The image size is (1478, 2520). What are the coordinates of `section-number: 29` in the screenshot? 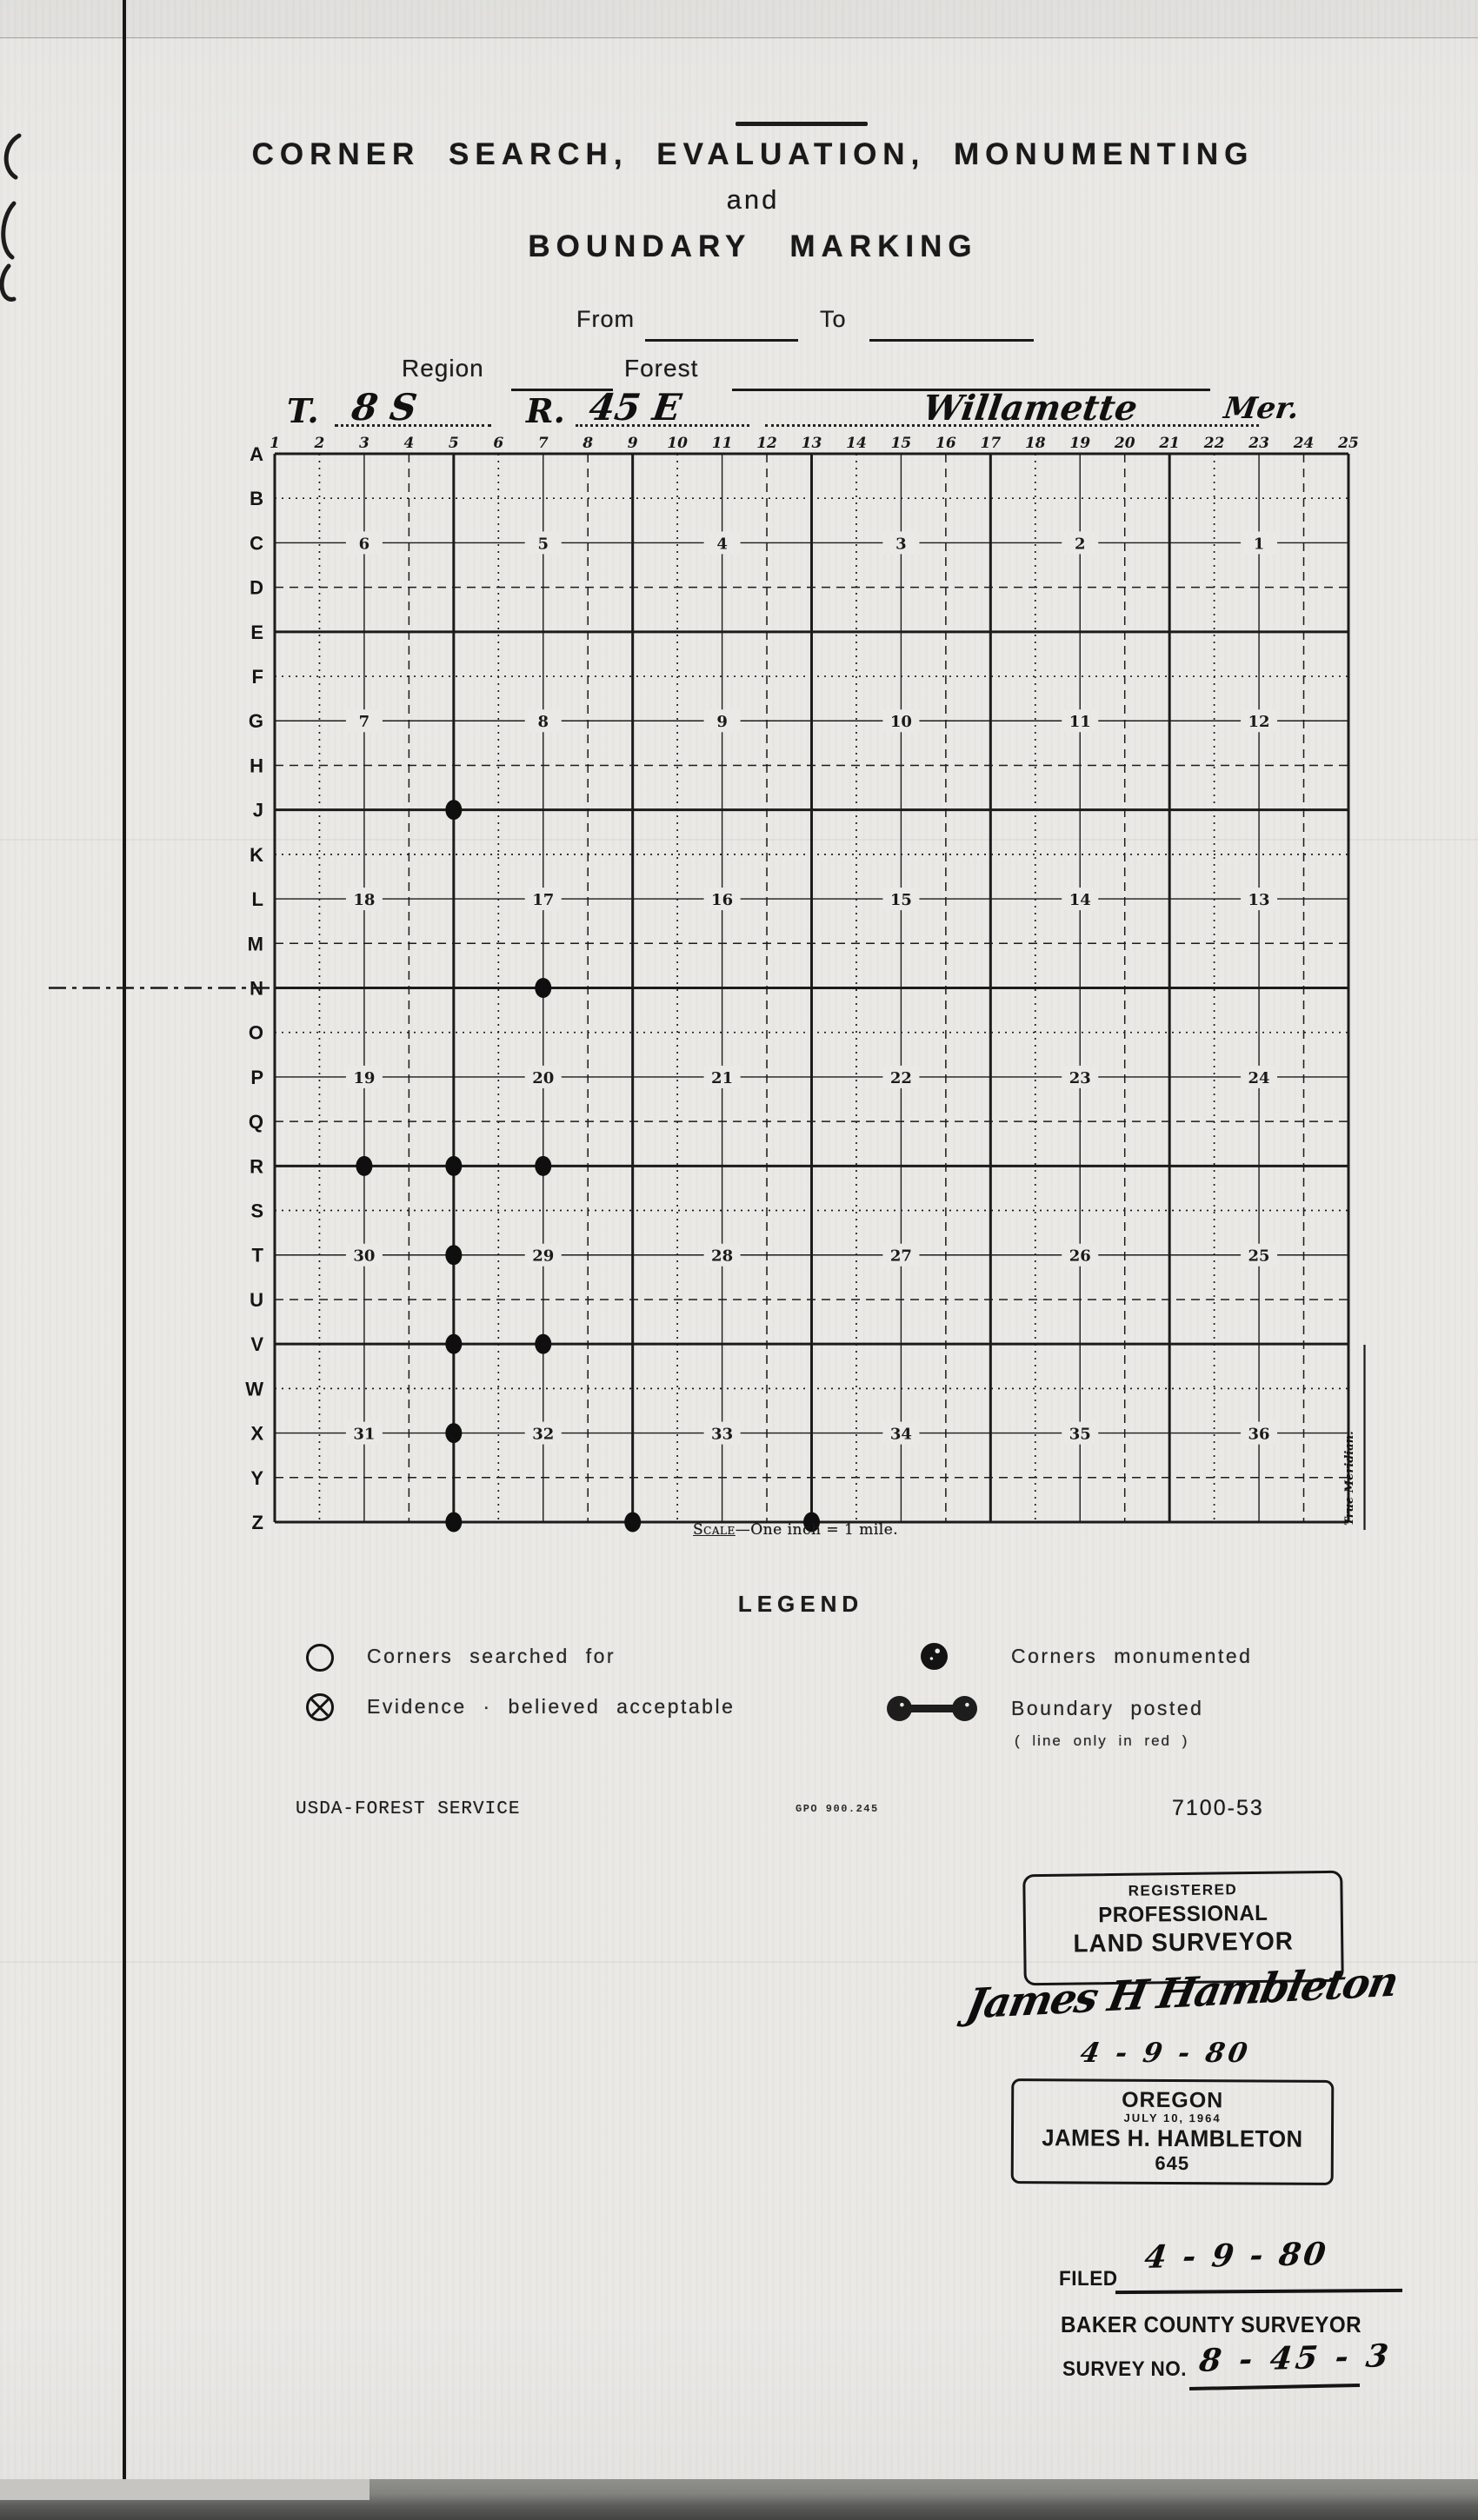 It's located at (543, 1256).